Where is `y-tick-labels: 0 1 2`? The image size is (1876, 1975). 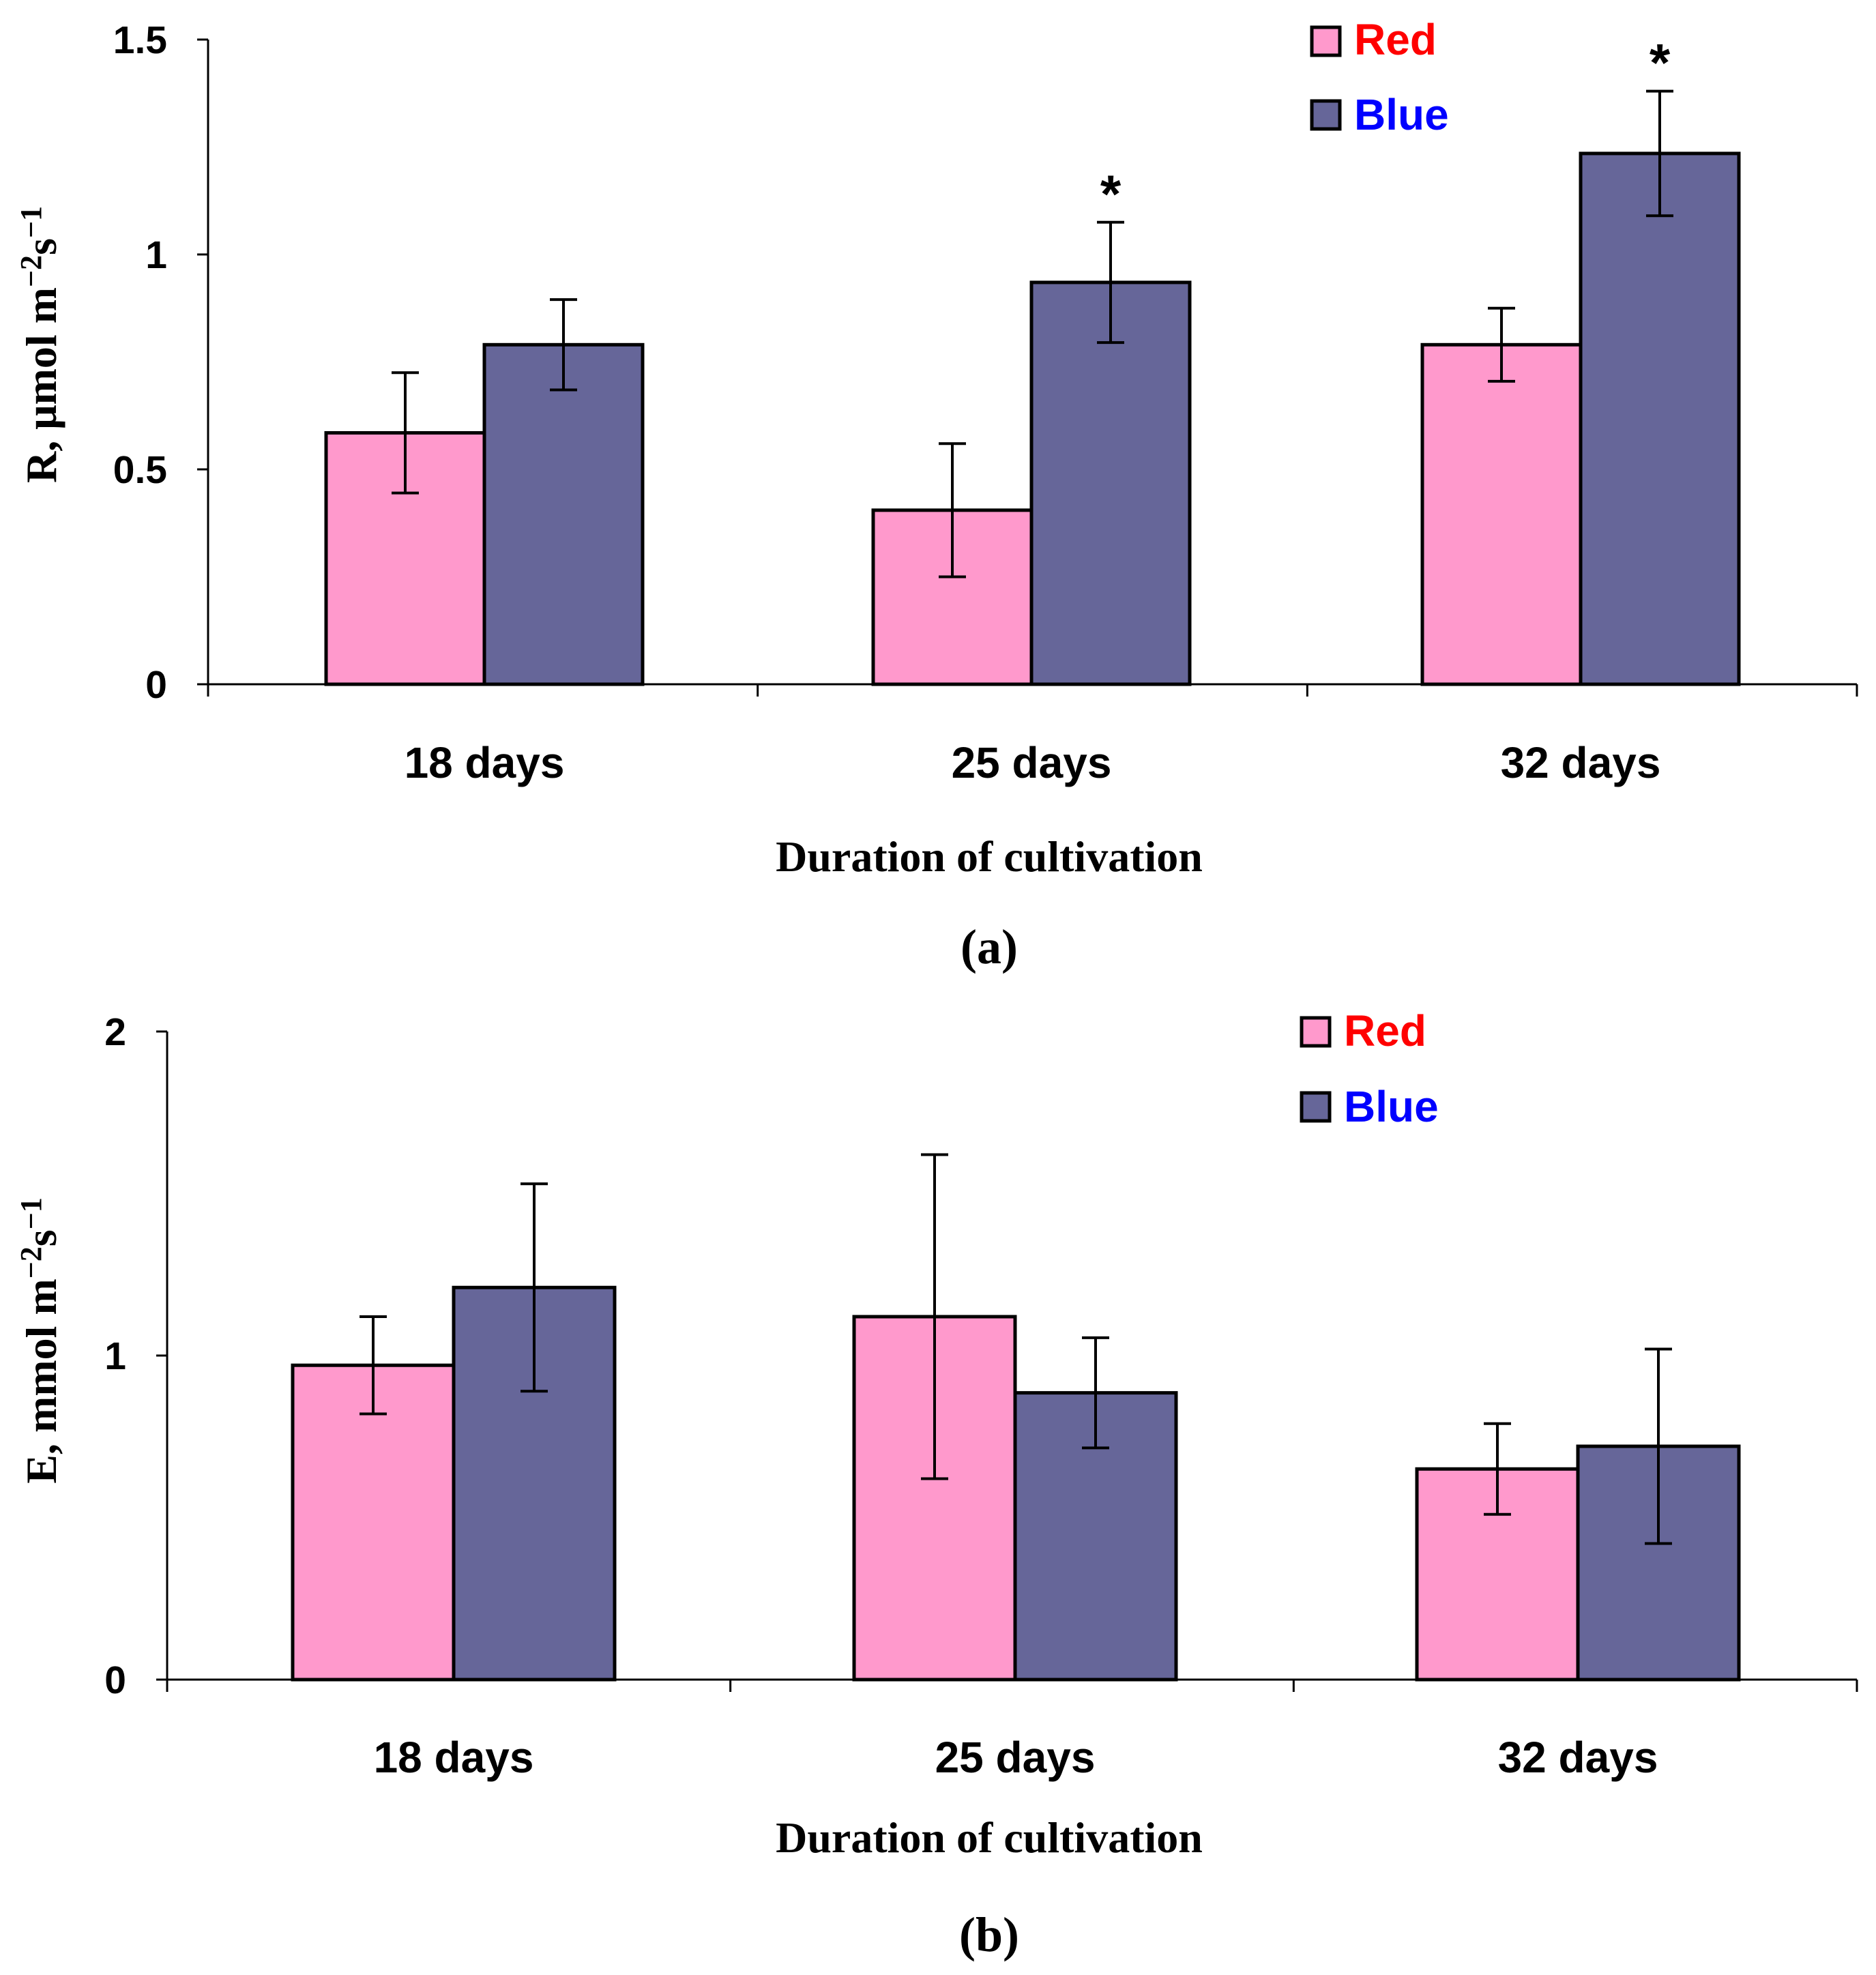
y-tick-labels: 0 1 2 is located at coordinates (115, 1356).